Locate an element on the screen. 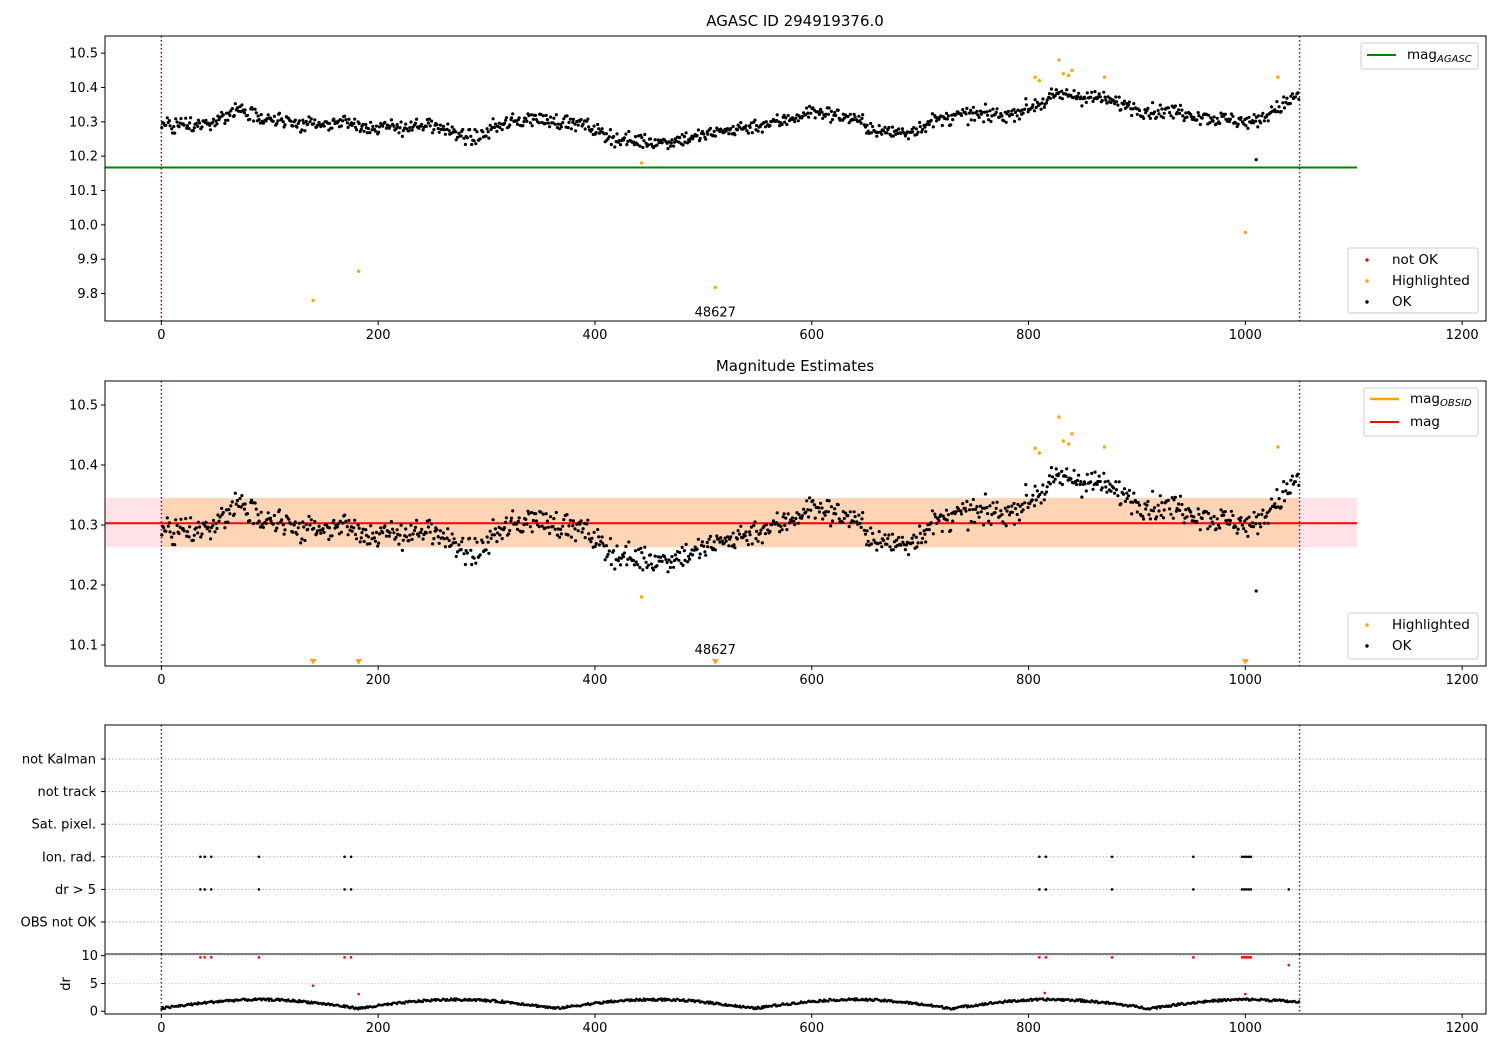 The width and height of the screenshot is (1500, 1050). magnitude-xtick-label: 0 is located at coordinates (161, 680).